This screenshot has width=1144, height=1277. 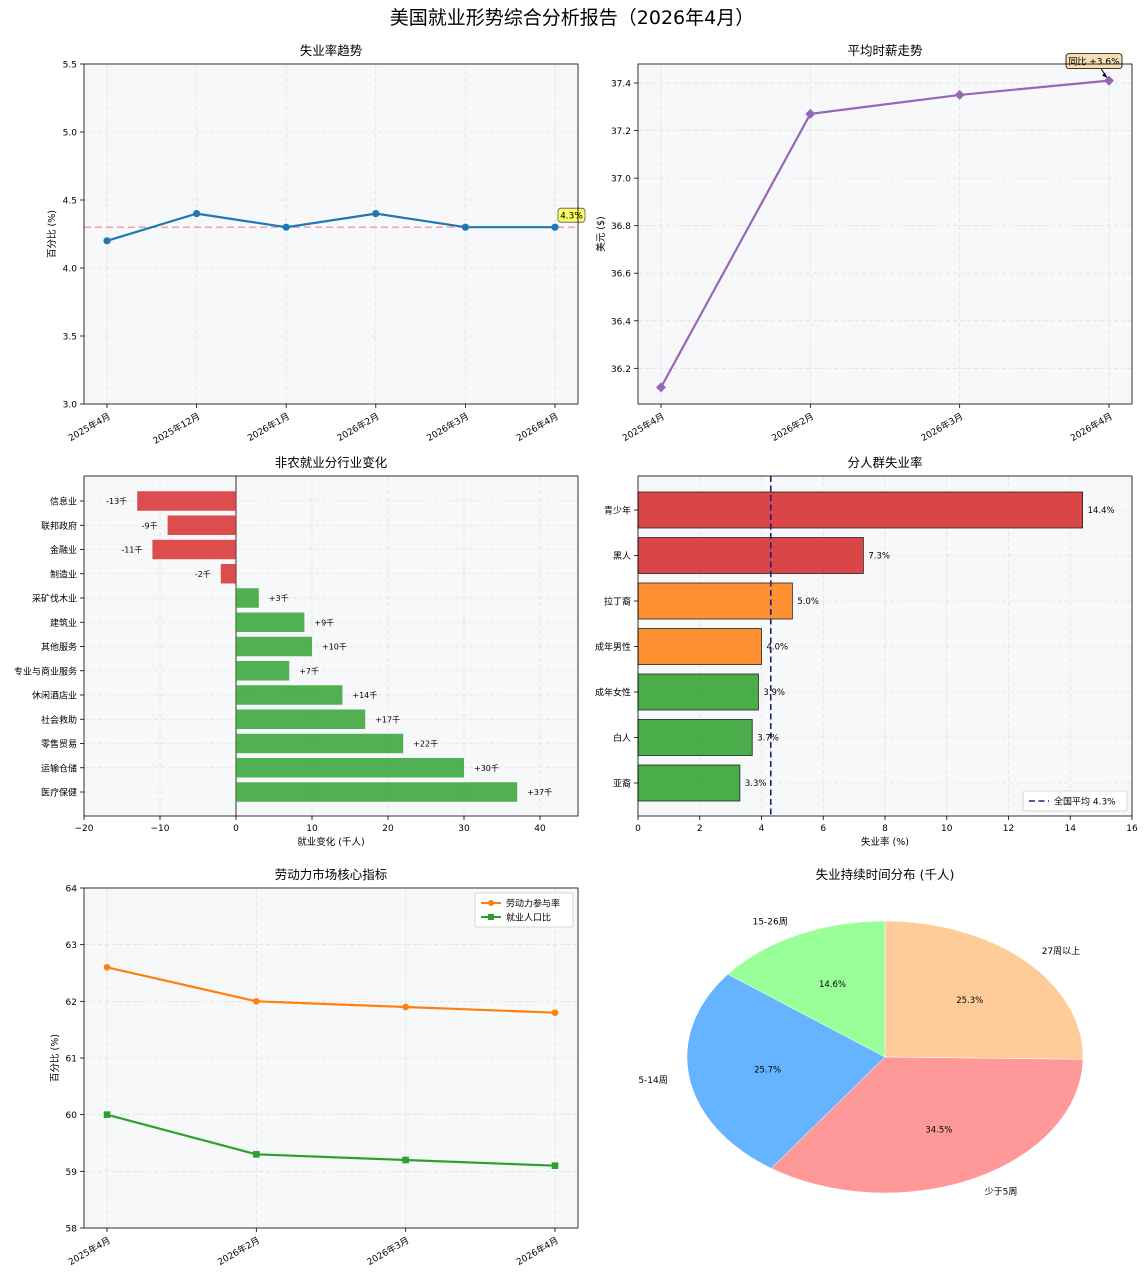 What do you see at coordinates (885, 874) in the screenshot?
I see `chart-title: 失业持续时间分布 (千人)` at bounding box center [885, 874].